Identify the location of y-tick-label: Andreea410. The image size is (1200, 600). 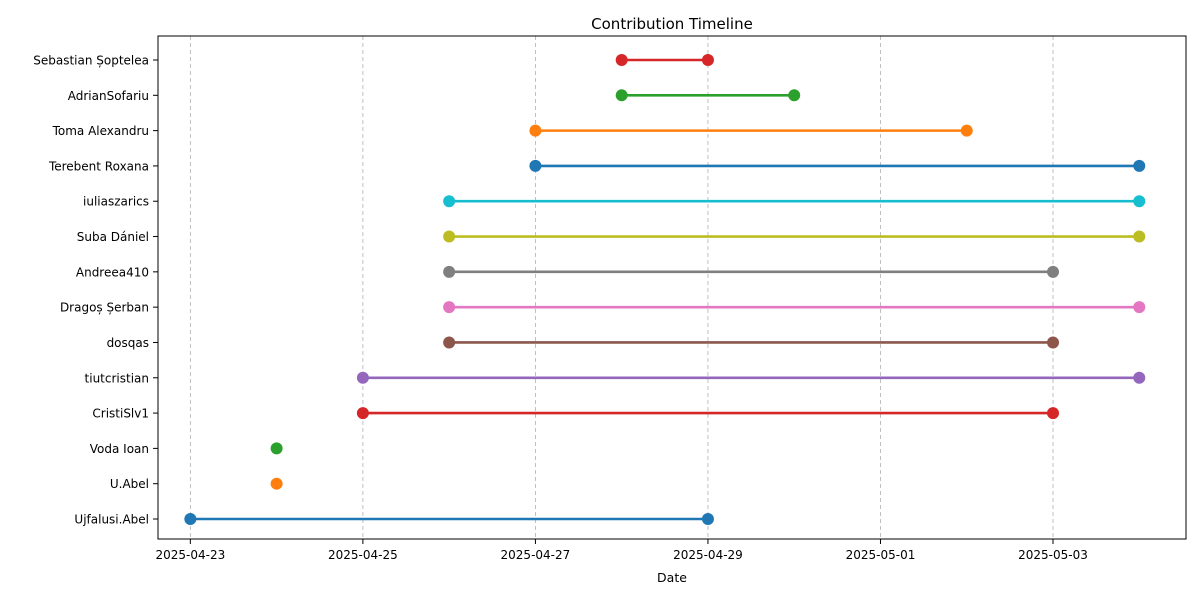
(112, 272).